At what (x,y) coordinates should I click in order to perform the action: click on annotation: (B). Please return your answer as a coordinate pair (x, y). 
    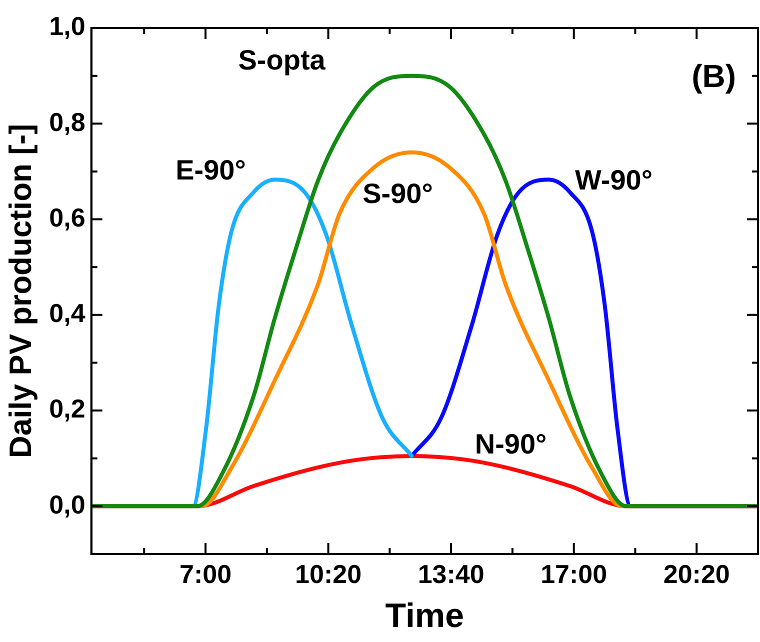
    Looking at the image, I should click on (714, 76).